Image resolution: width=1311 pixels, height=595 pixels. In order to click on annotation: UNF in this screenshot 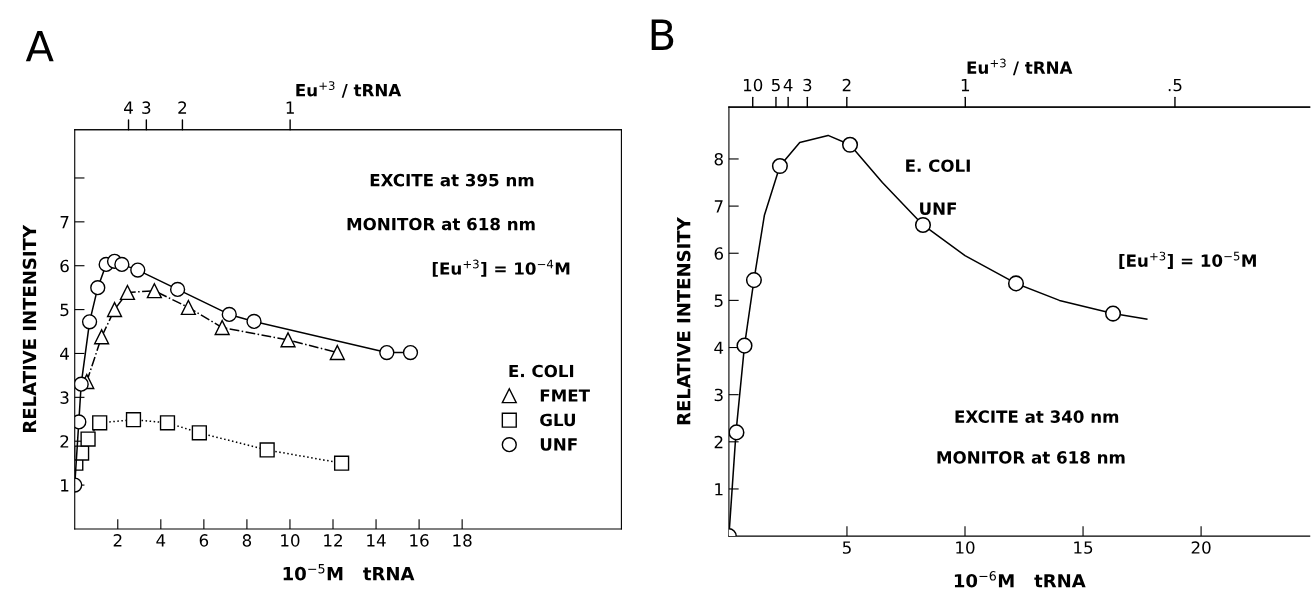, I will do `click(938, 208)`.